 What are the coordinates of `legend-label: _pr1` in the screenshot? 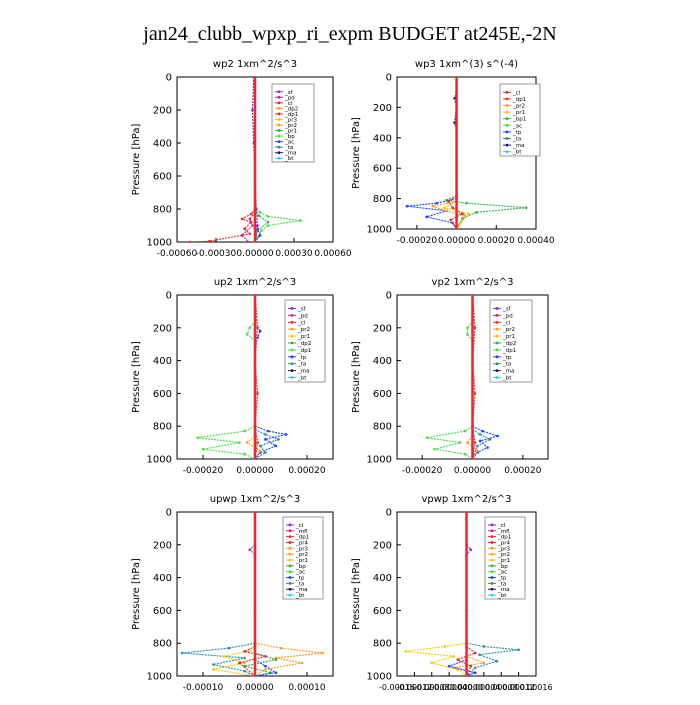 It's located at (518, 113).